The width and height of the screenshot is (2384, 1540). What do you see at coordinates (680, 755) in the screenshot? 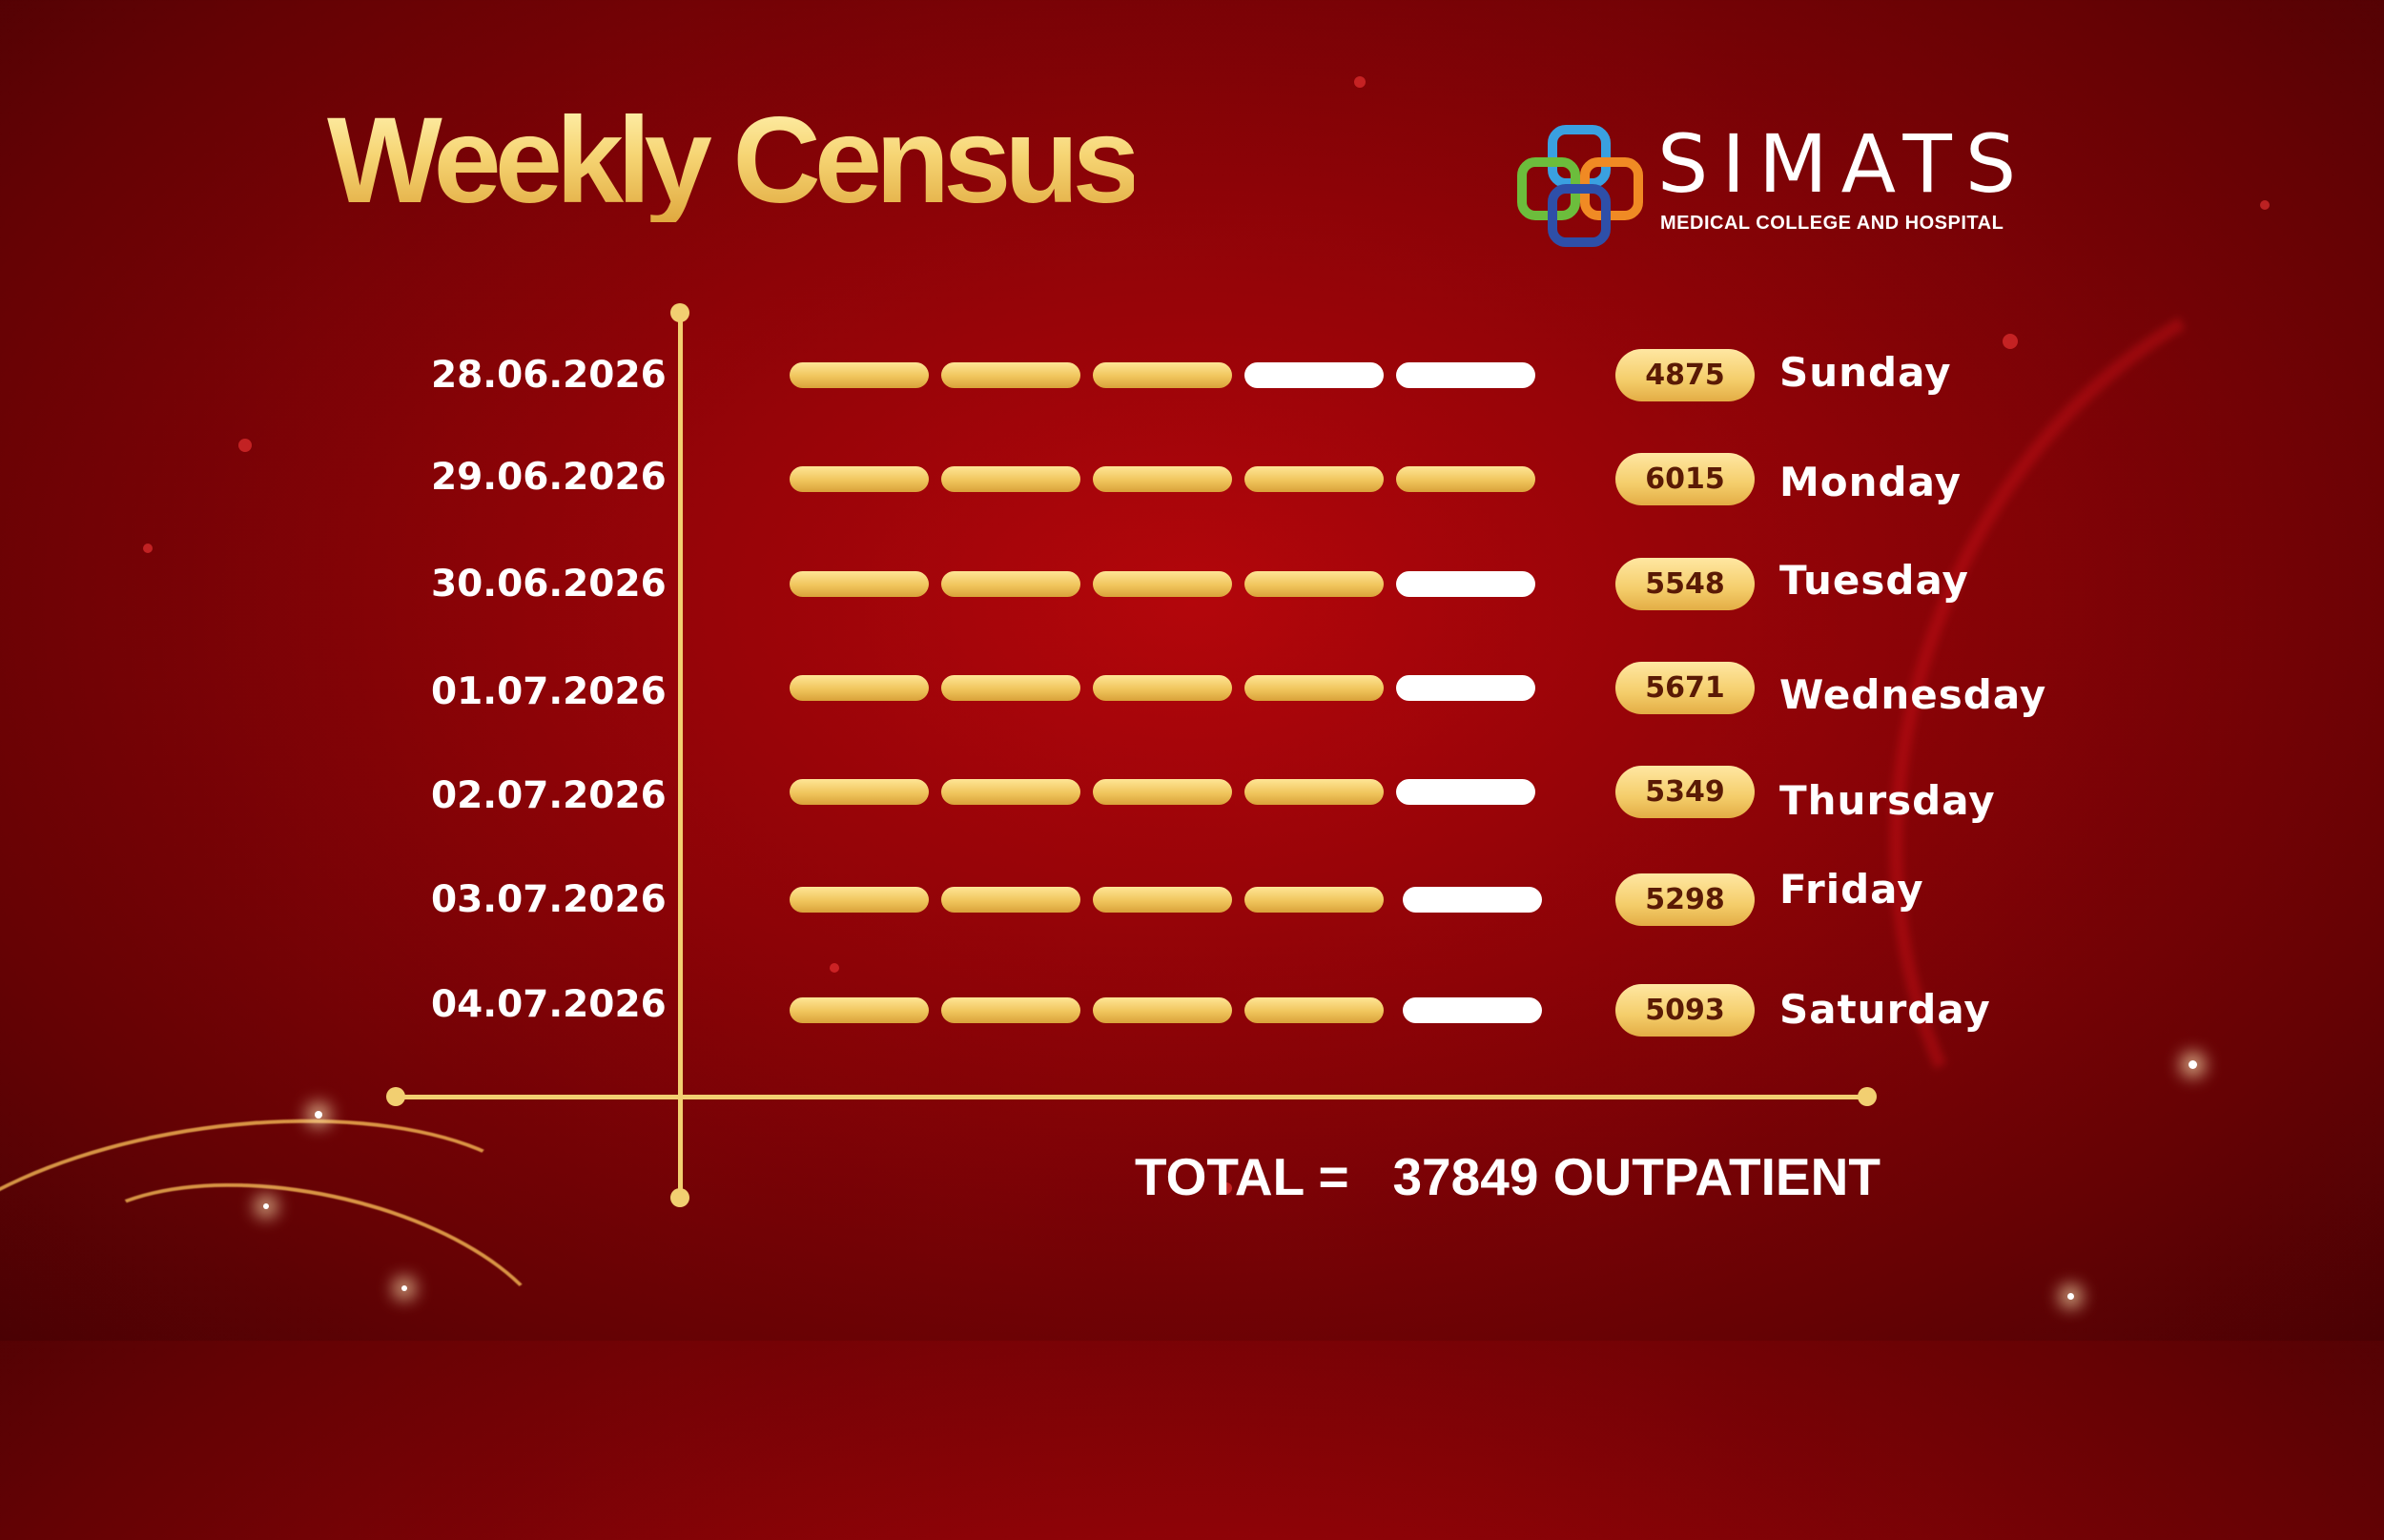
I see `vertical-axis-line` at bounding box center [680, 755].